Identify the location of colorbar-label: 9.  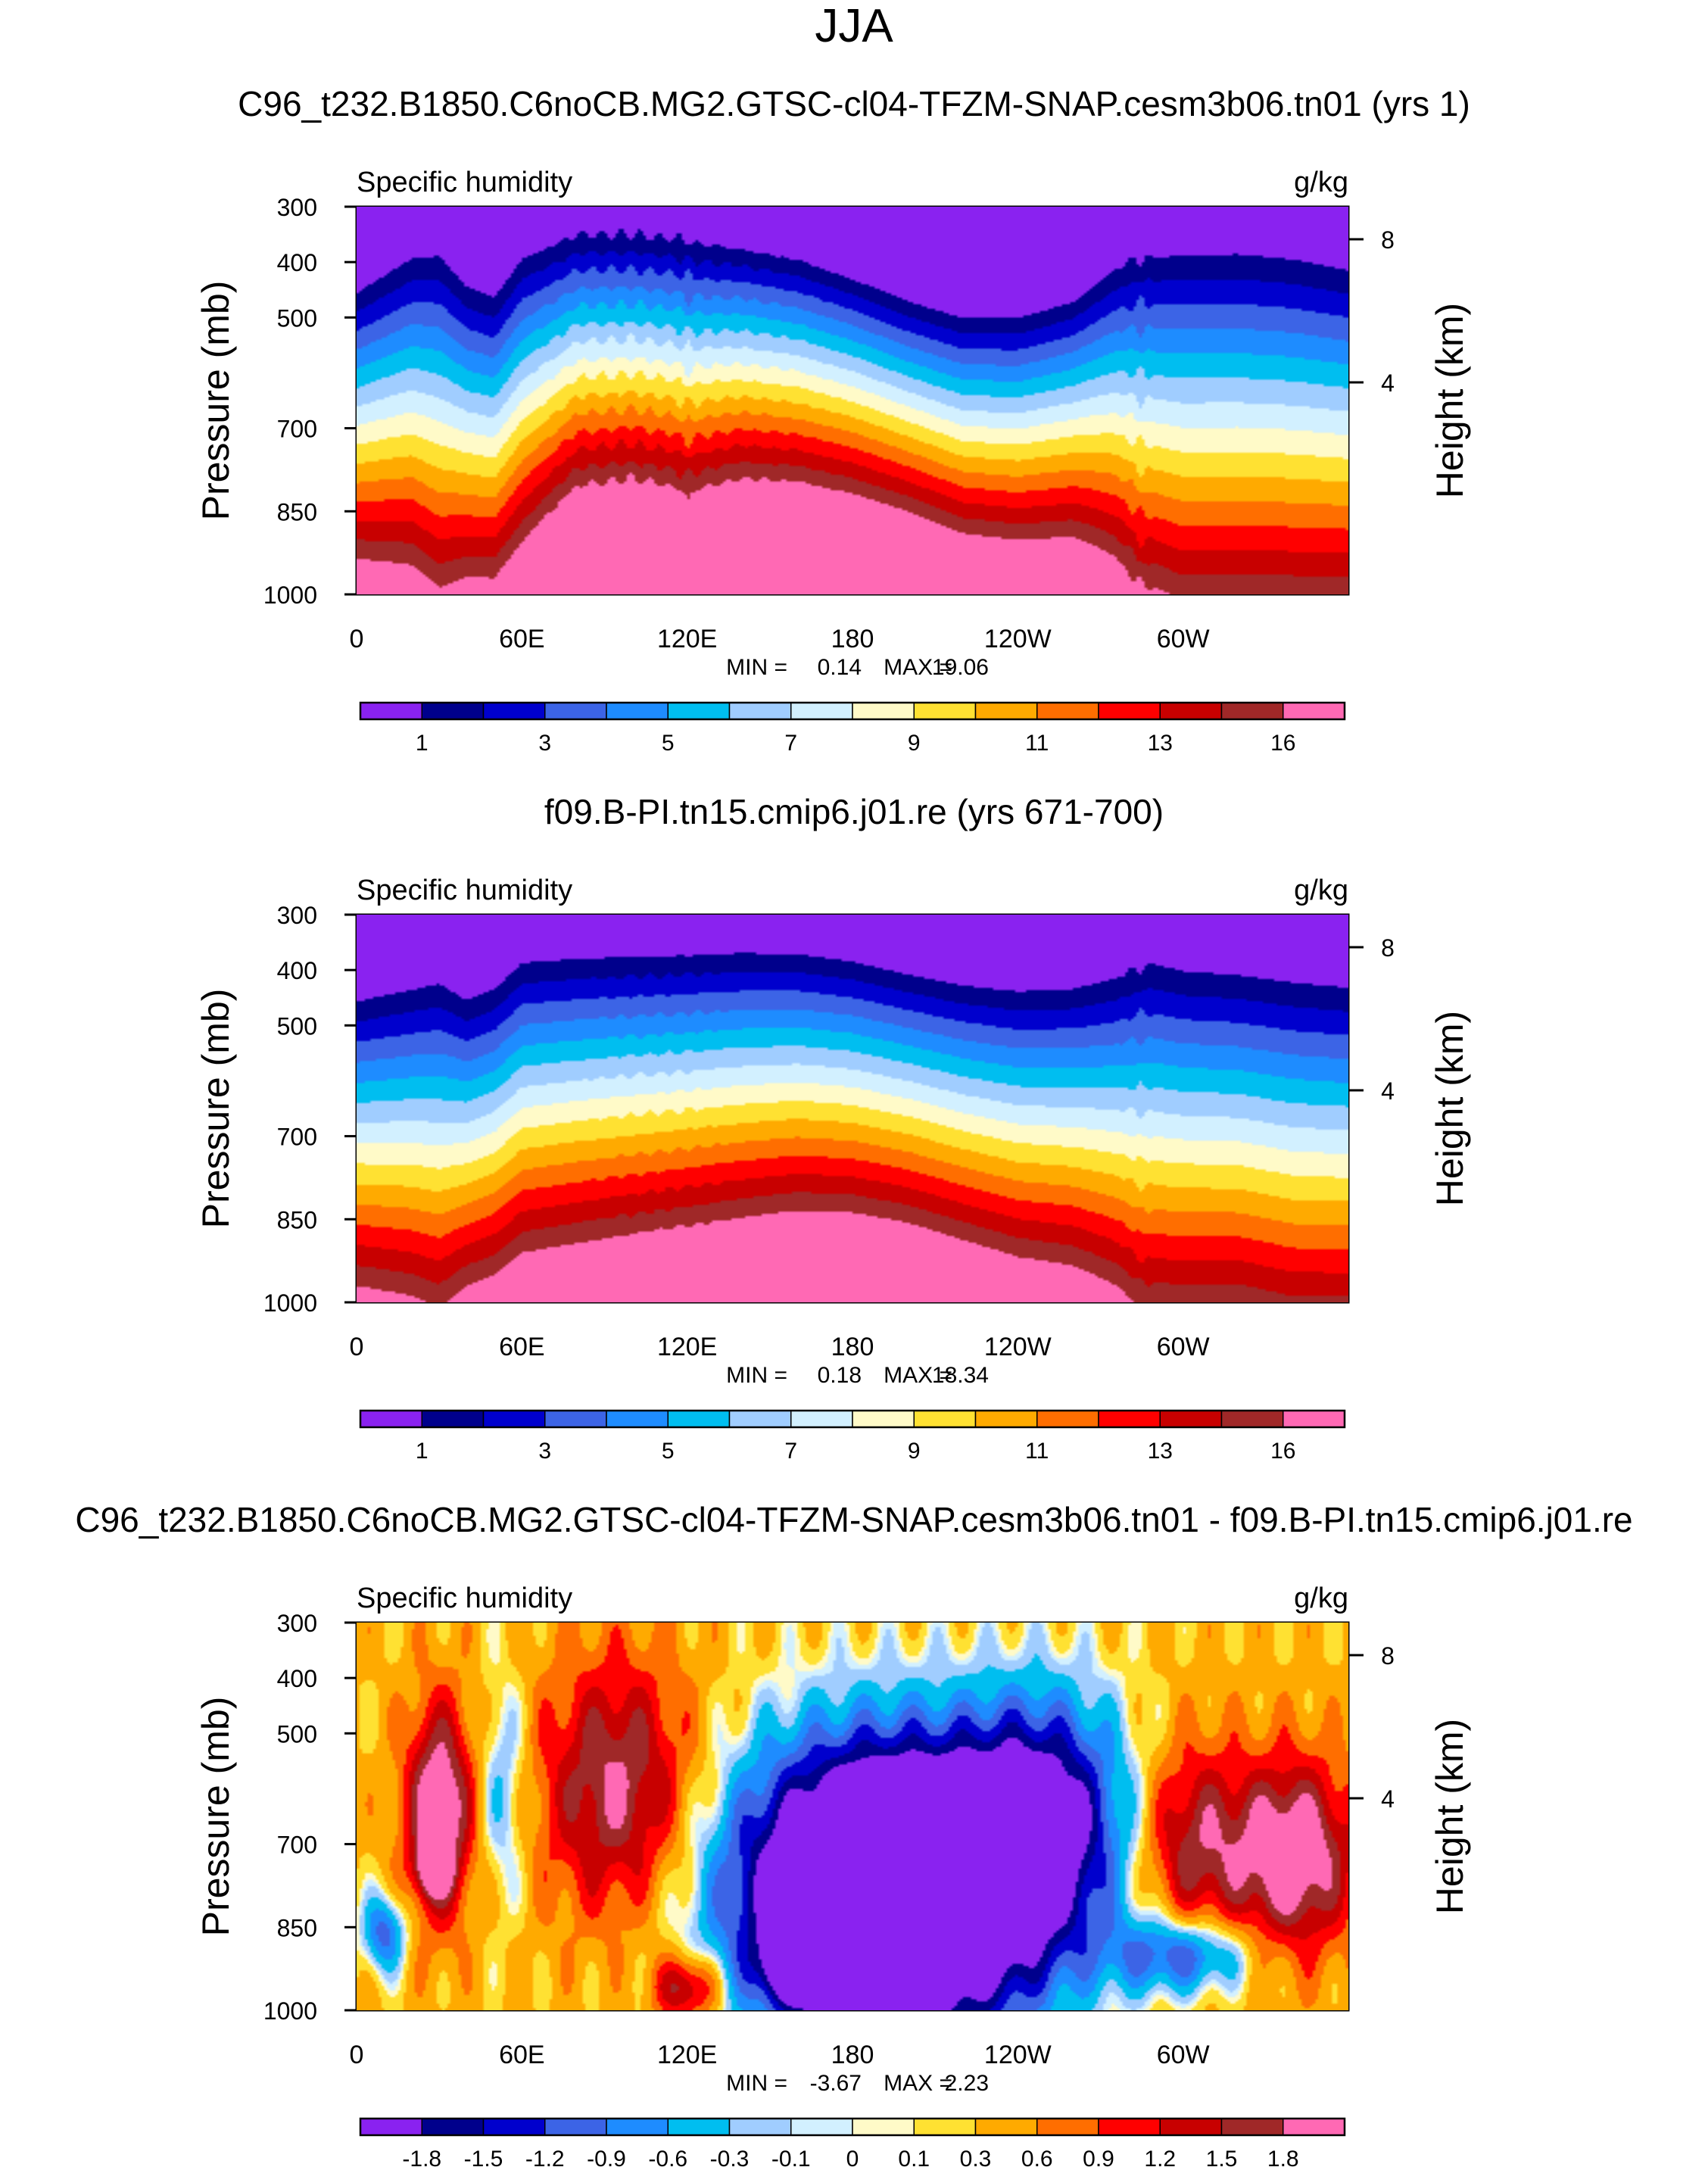
(914, 1451).